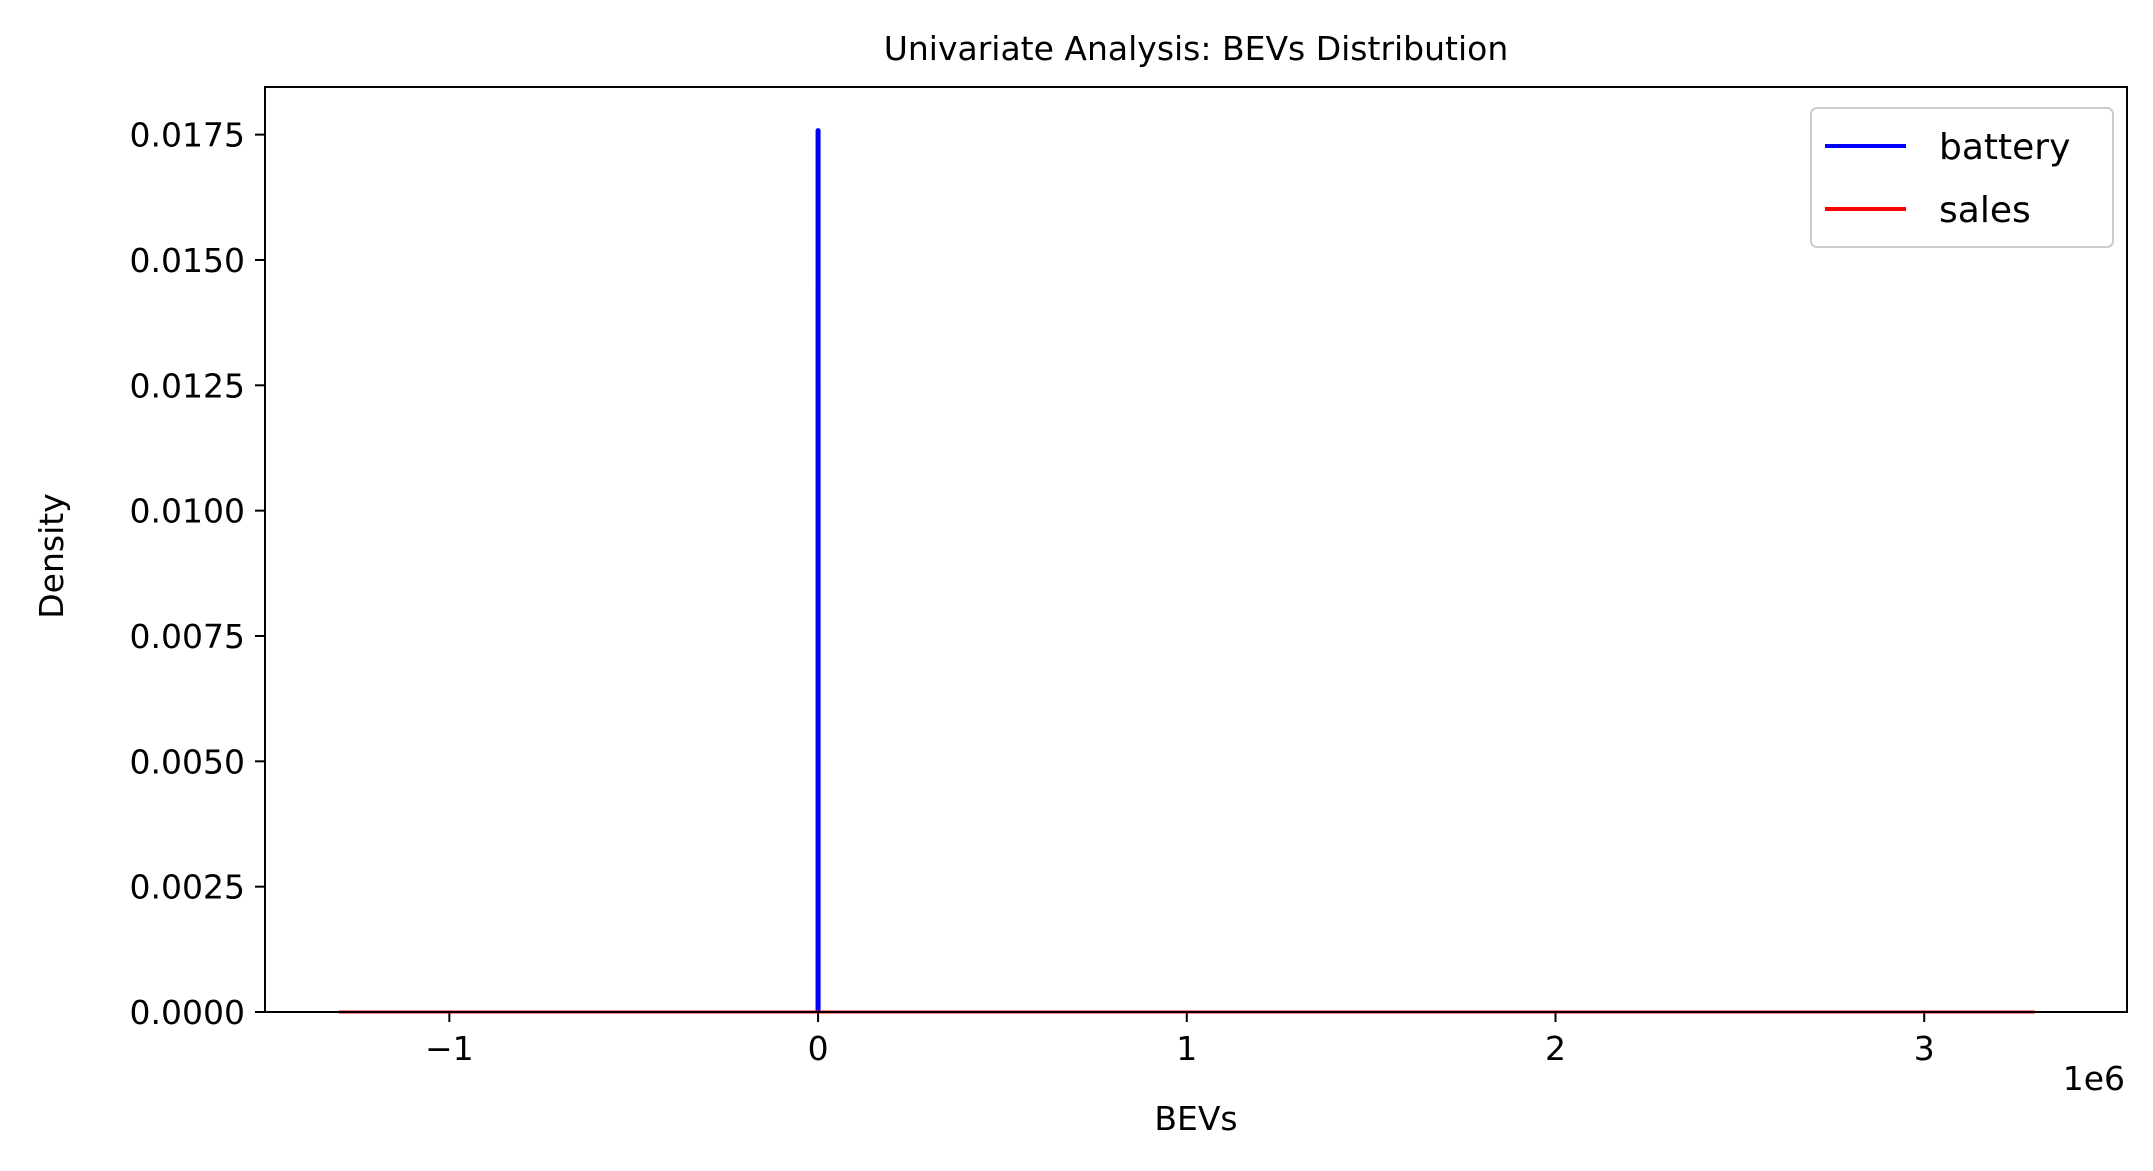  Describe the element at coordinates (1555, 1048) in the screenshot. I see `x-tick-label: 2` at that location.